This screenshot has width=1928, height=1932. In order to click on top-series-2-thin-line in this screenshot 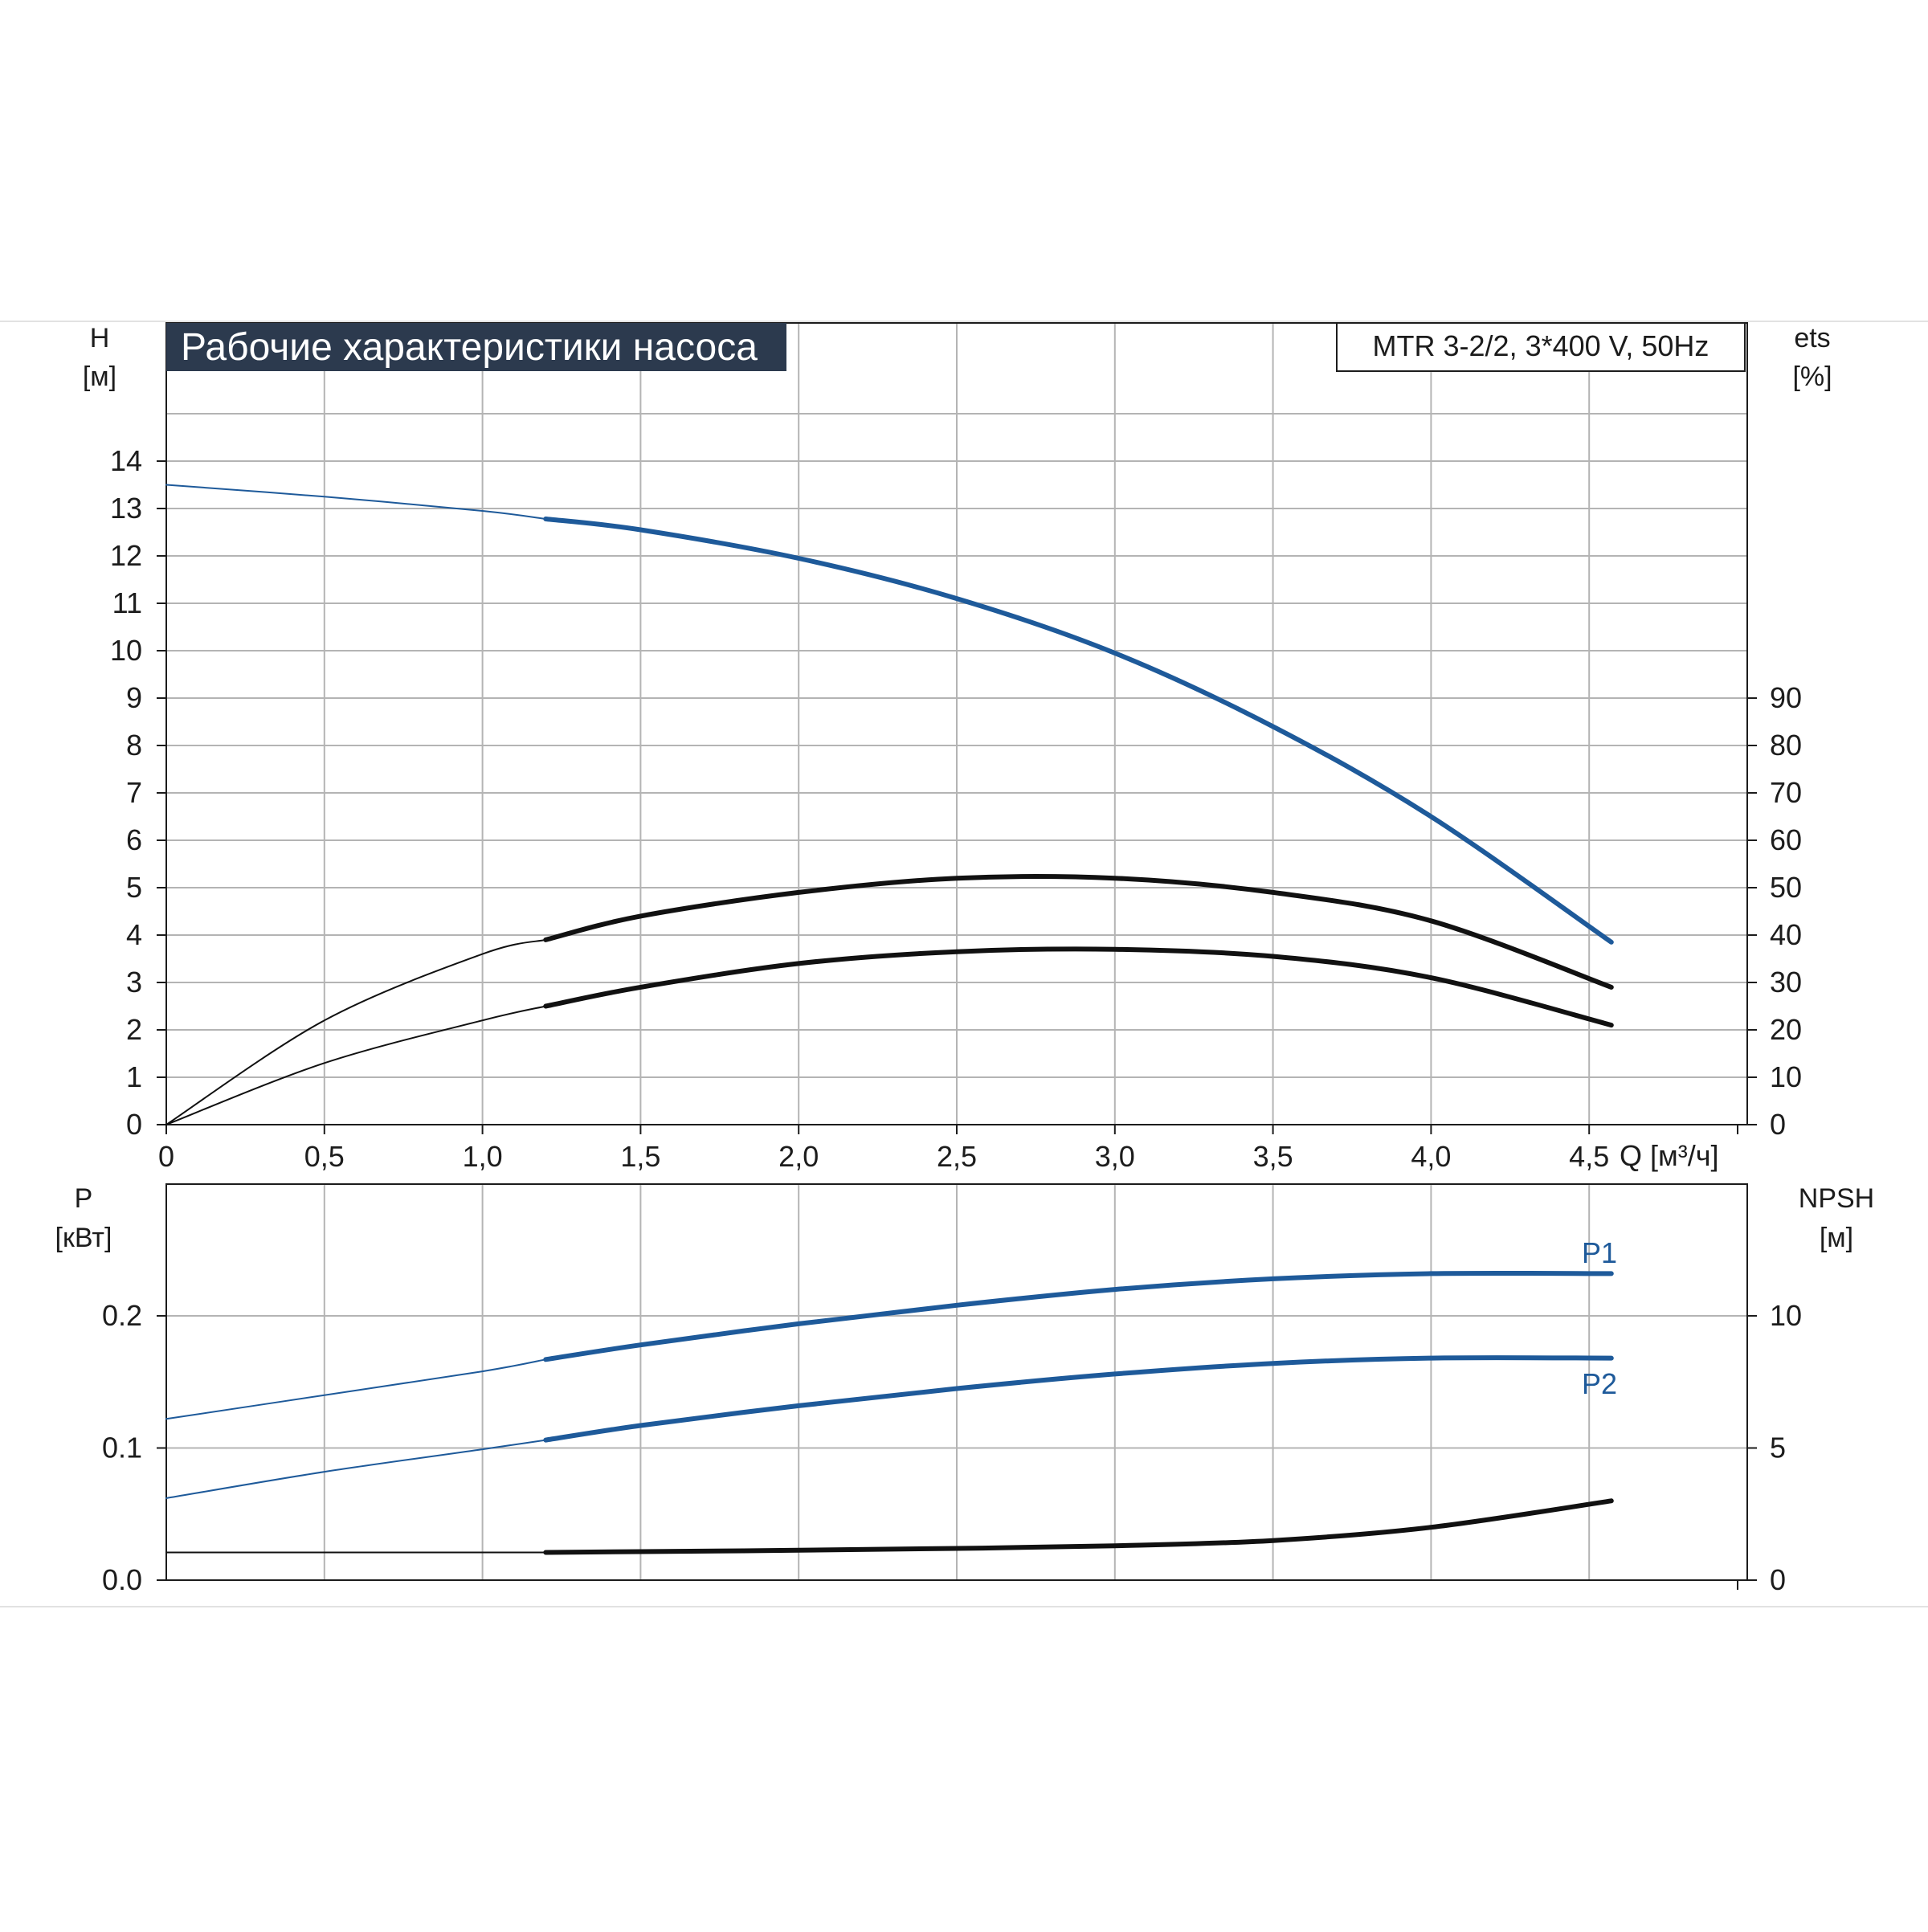, I will do `click(356, 1065)`.